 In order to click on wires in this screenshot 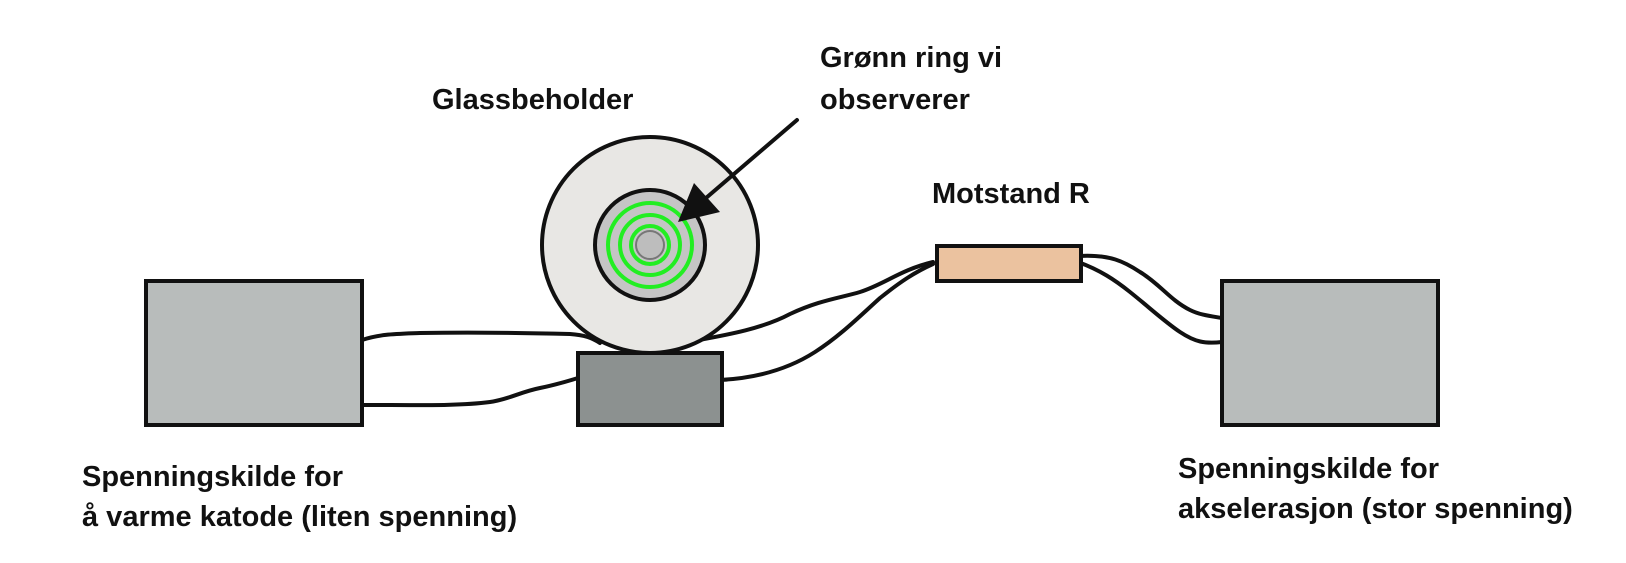, I will do `click(792, 330)`.